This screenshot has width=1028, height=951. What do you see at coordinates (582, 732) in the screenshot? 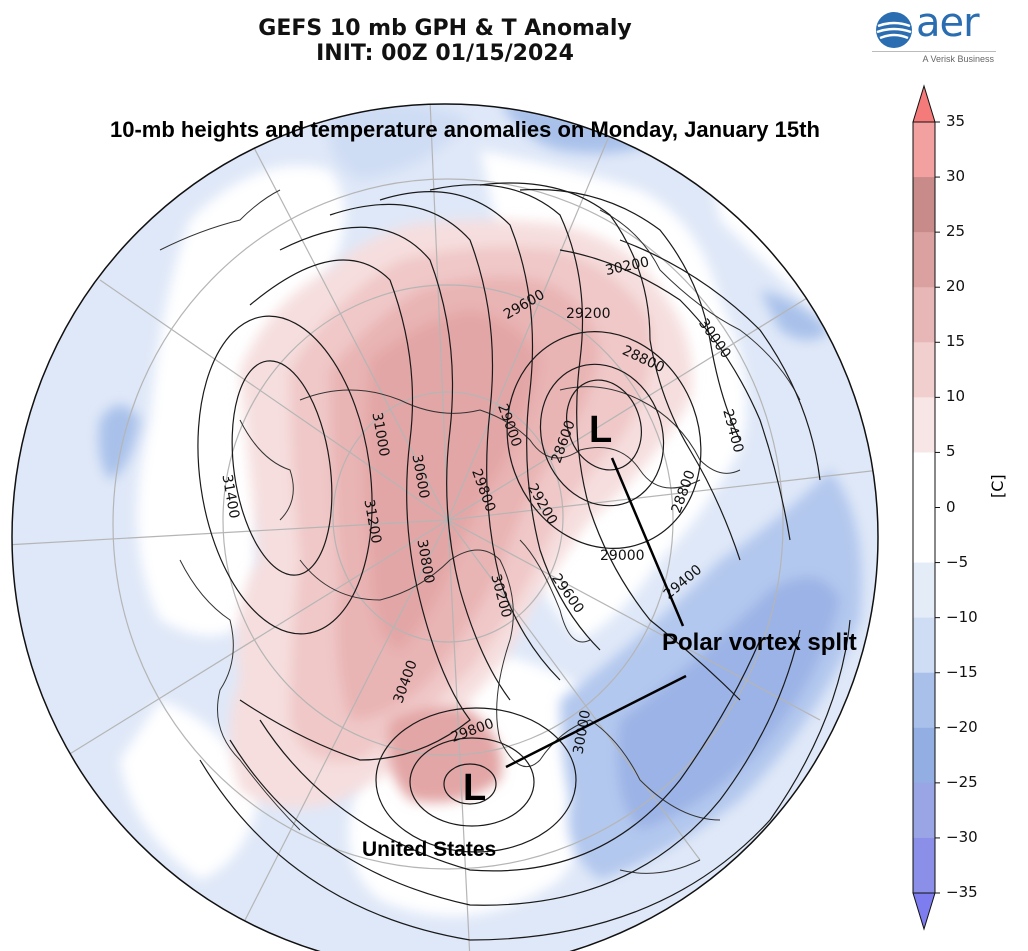
I see `contour-label: 30000` at bounding box center [582, 732].